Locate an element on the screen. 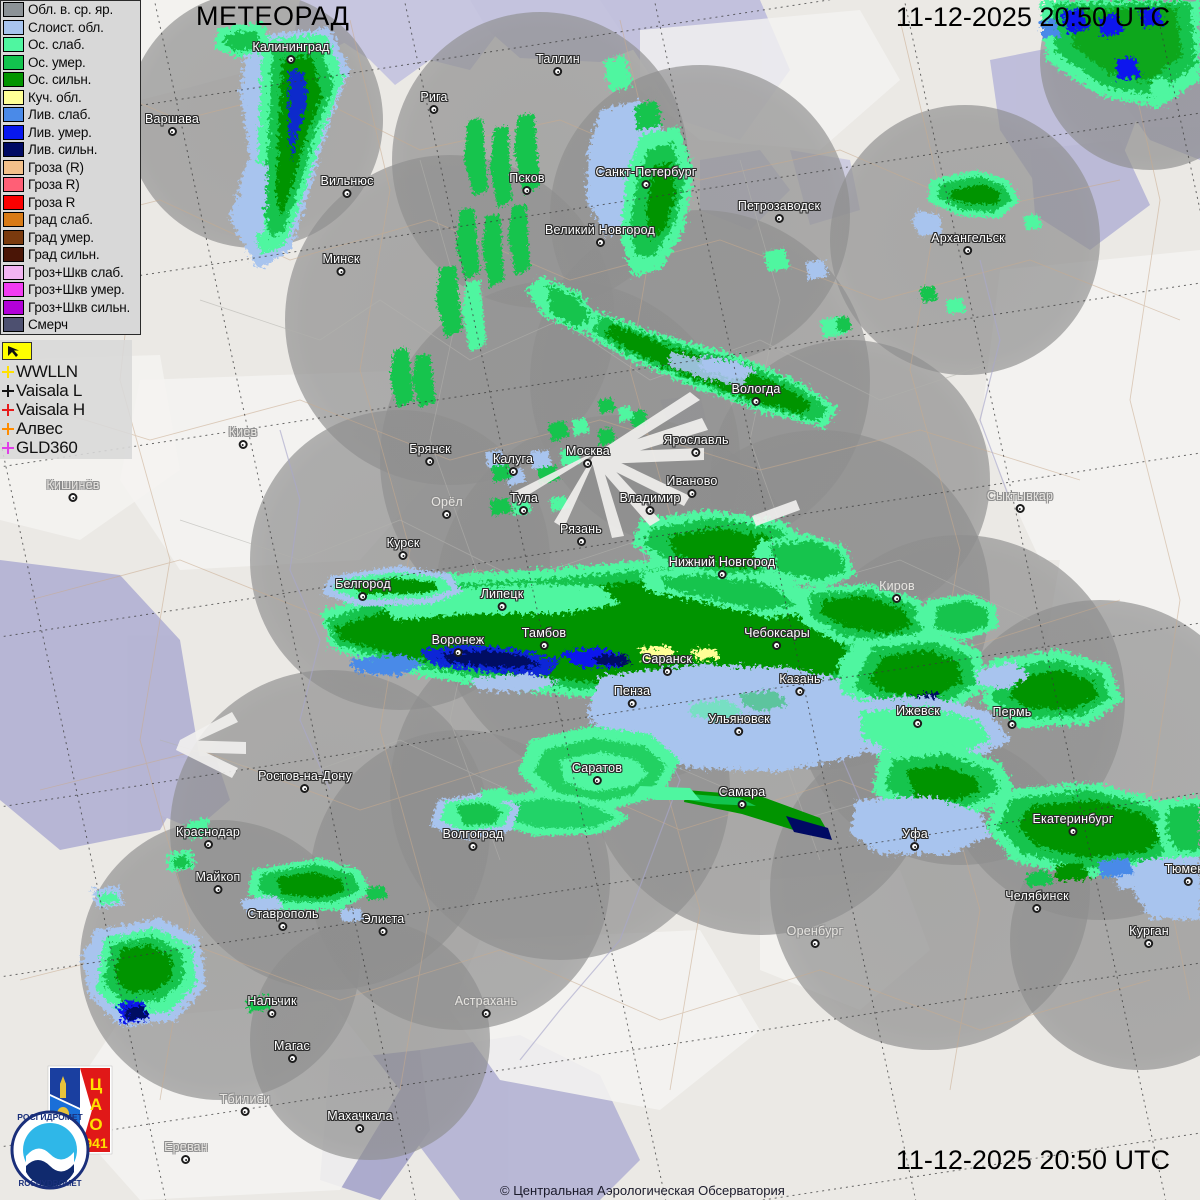  legend-label: Гроза (R) is located at coordinates (56, 167).